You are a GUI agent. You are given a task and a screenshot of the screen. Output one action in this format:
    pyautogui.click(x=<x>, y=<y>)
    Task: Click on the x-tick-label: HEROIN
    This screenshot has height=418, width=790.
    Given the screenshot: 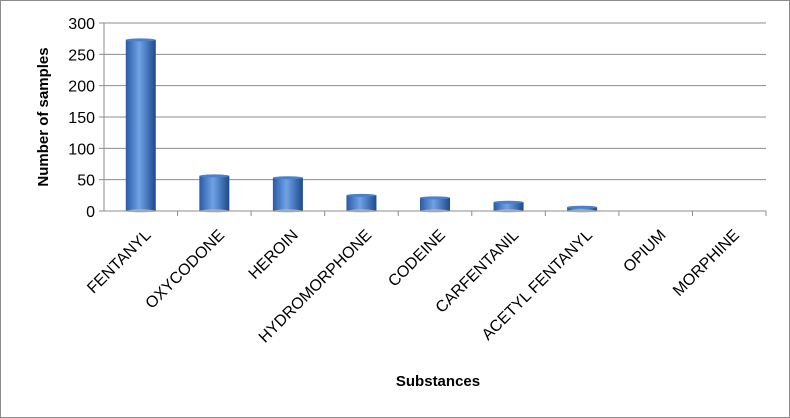 What is the action you would take?
    pyautogui.click(x=274, y=255)
    